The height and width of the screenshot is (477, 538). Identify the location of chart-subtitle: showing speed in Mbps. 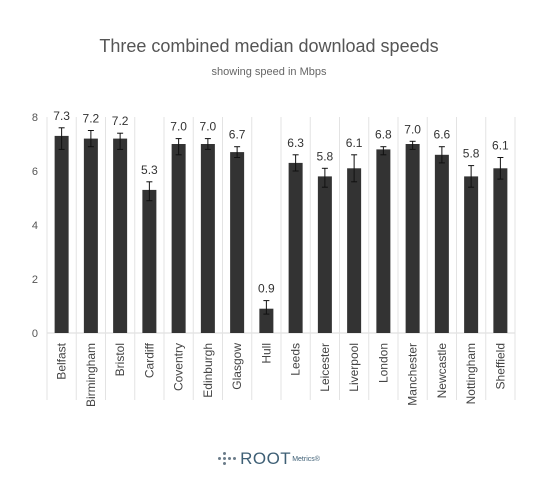
(269, 72).